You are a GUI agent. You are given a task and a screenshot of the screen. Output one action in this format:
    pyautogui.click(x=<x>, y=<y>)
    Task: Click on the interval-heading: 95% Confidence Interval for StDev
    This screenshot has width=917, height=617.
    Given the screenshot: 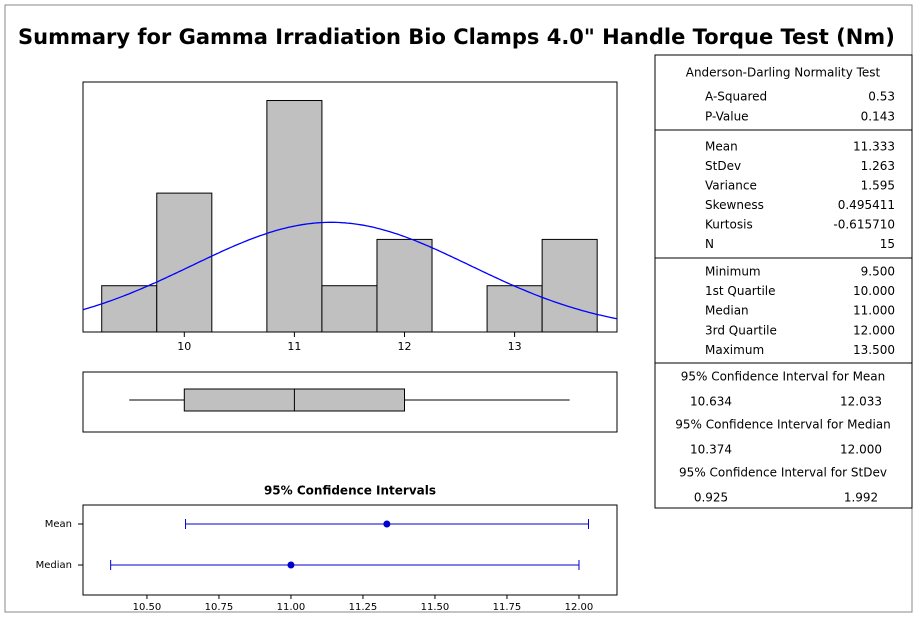 What is the action you would take?
    pyautogui.click(x=783, y=473)
    